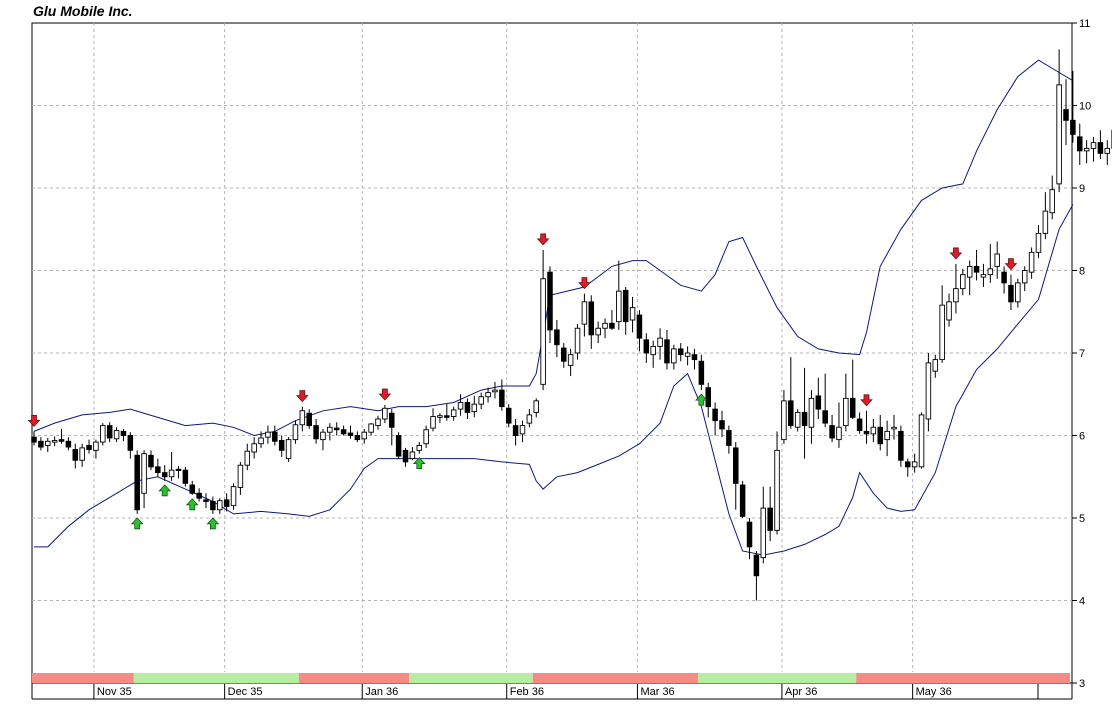  Describe the element at coordinates (1082, 602) in the screenshot. I see `y-tick-label: 4` at that location.